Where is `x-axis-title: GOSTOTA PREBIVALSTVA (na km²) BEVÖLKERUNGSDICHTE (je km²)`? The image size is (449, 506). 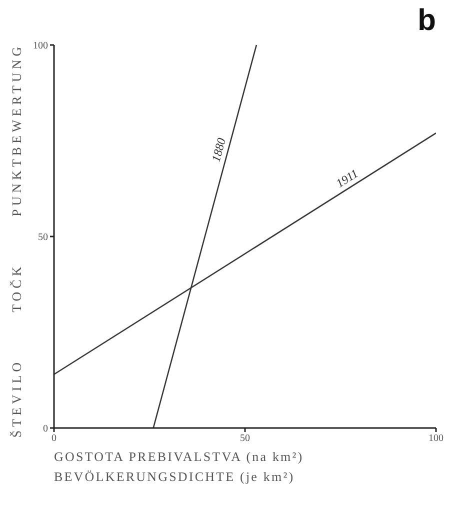 x-axis-title: GOSTOTA PREBIVALSTVA (na km²) BEVÖLKERUNGSDICHTE (je km²) is located at coordinates (179, 466).